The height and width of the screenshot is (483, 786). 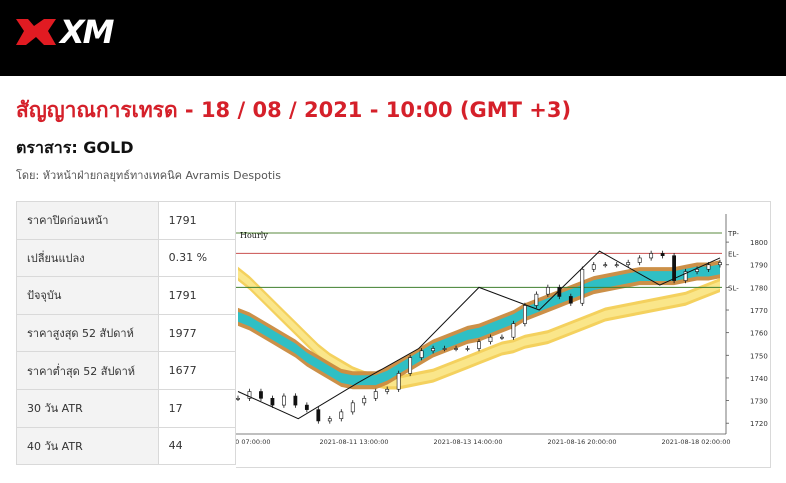 What do you see at coordinates (197, 370) in the screenshot?
I see `stat-value: 1677` at bounding box center [197, 370].